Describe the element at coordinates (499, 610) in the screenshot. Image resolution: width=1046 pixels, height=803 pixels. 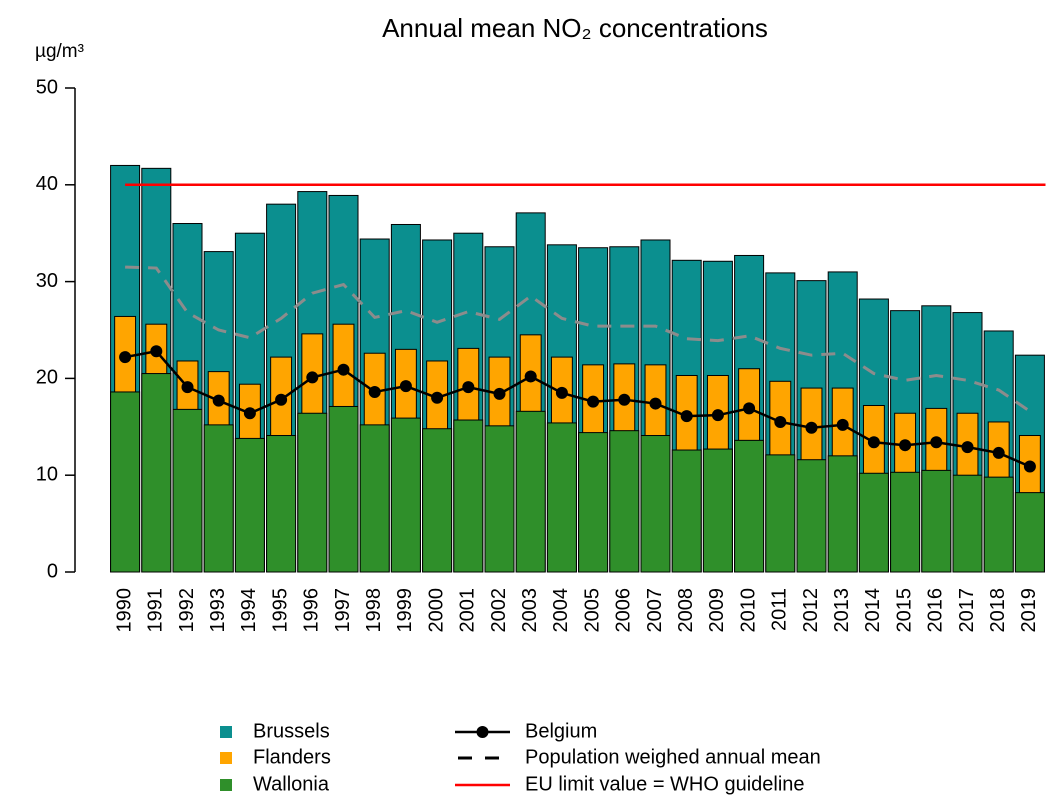
I see `x-tick-label: 2002` at that location.